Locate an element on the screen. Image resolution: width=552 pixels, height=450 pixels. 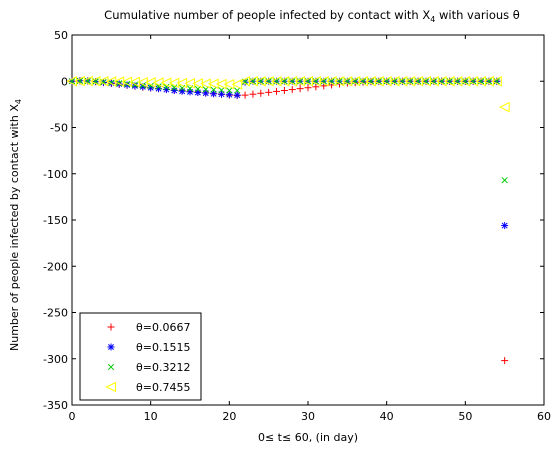
legend-entry: θ=0.7455 is located at coordinates (147, 387).